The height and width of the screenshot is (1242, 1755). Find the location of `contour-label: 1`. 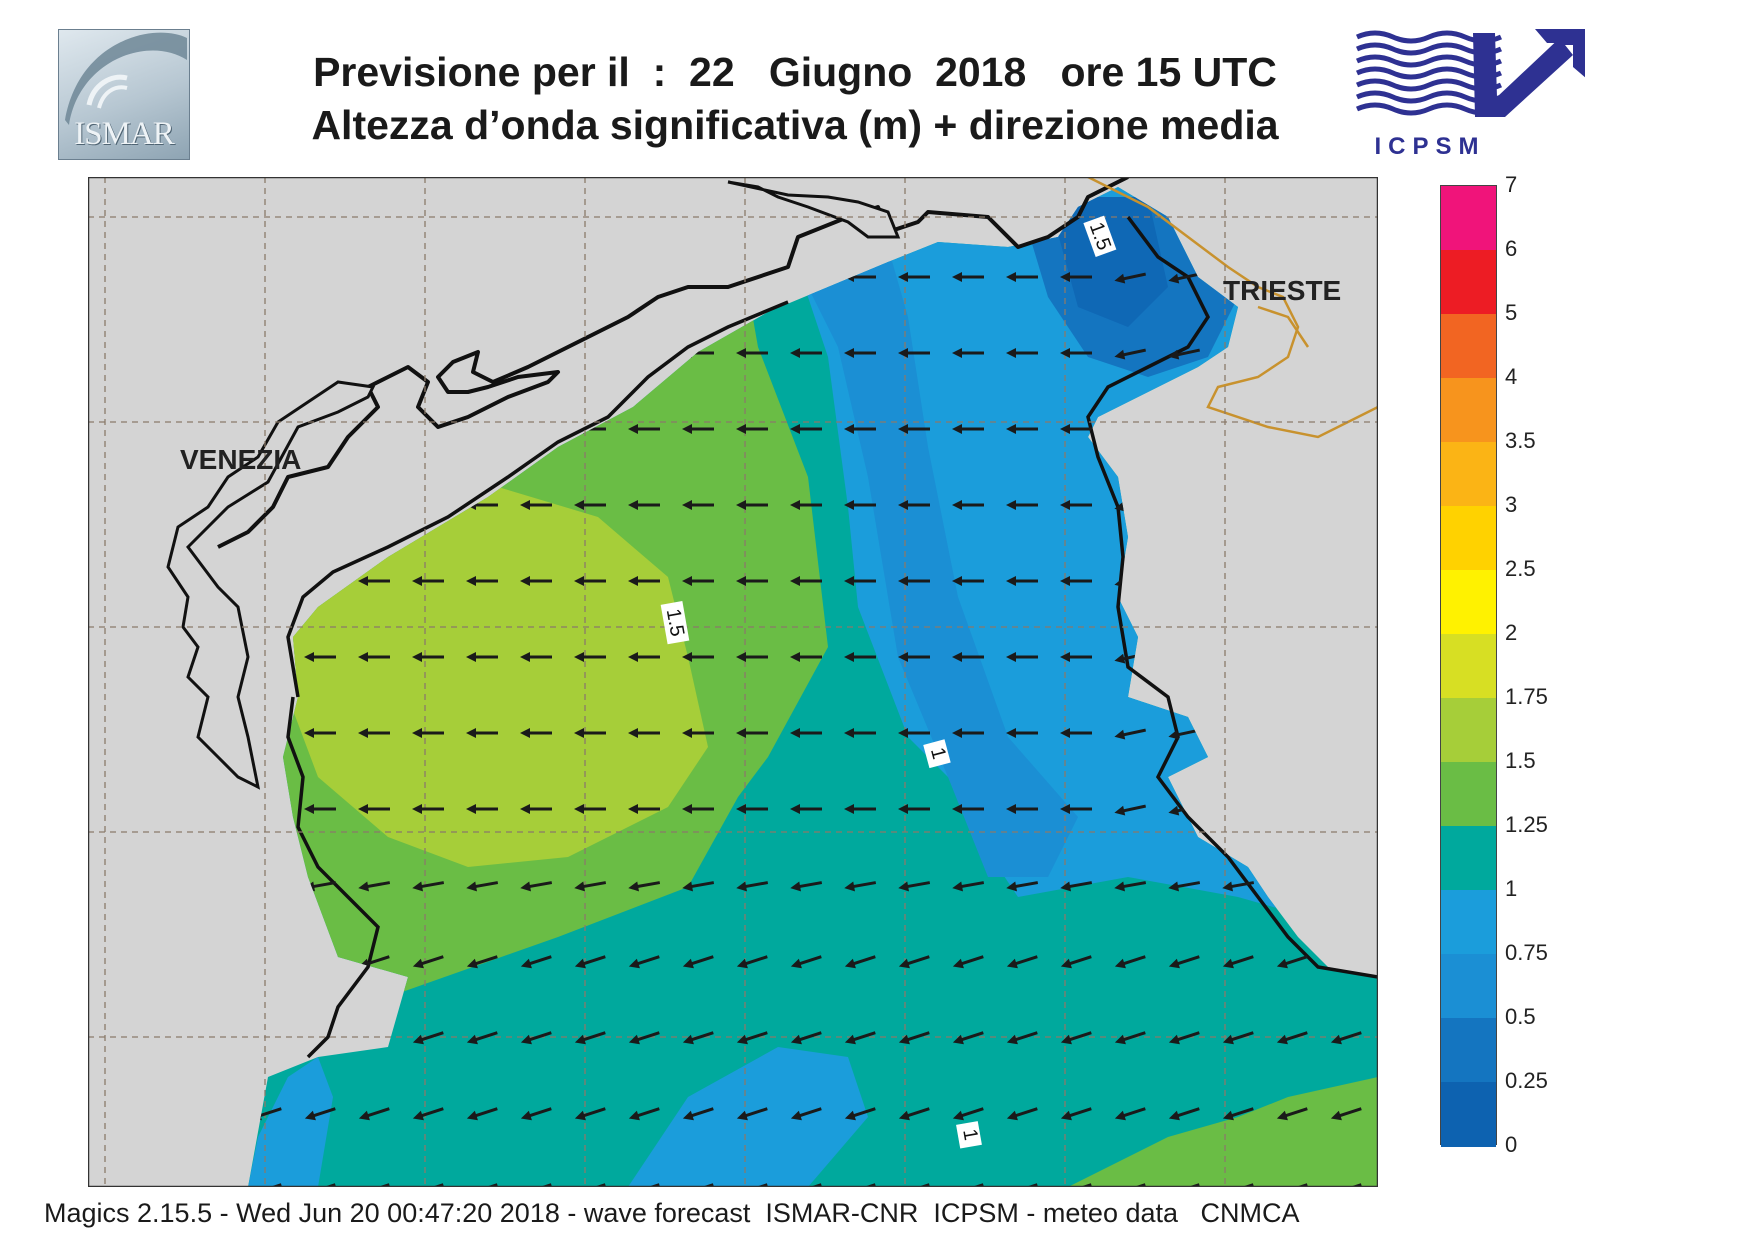

contour-label: 1 is located at coordinates (938, 753).